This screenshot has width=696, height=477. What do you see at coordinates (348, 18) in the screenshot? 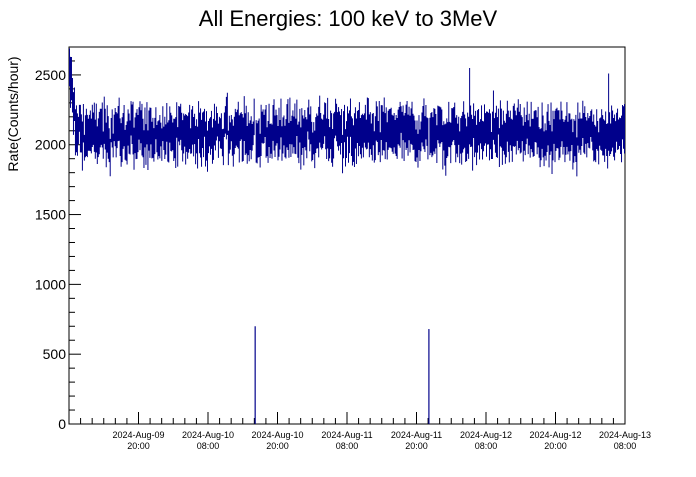
I see `chart-title: All Energies: 100 keV to 3MeV` at bounding box center [348, 18].